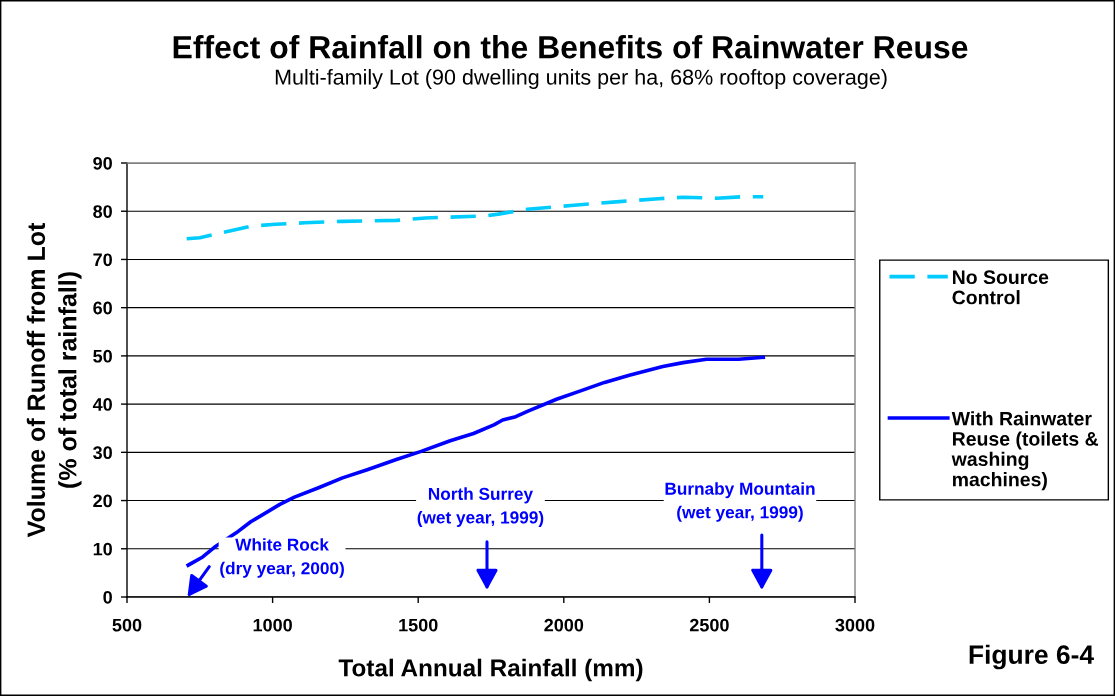 The width and height of the screenshot is (1115, 696). I want to click on y-tick-label: 10, so click(102, 549).